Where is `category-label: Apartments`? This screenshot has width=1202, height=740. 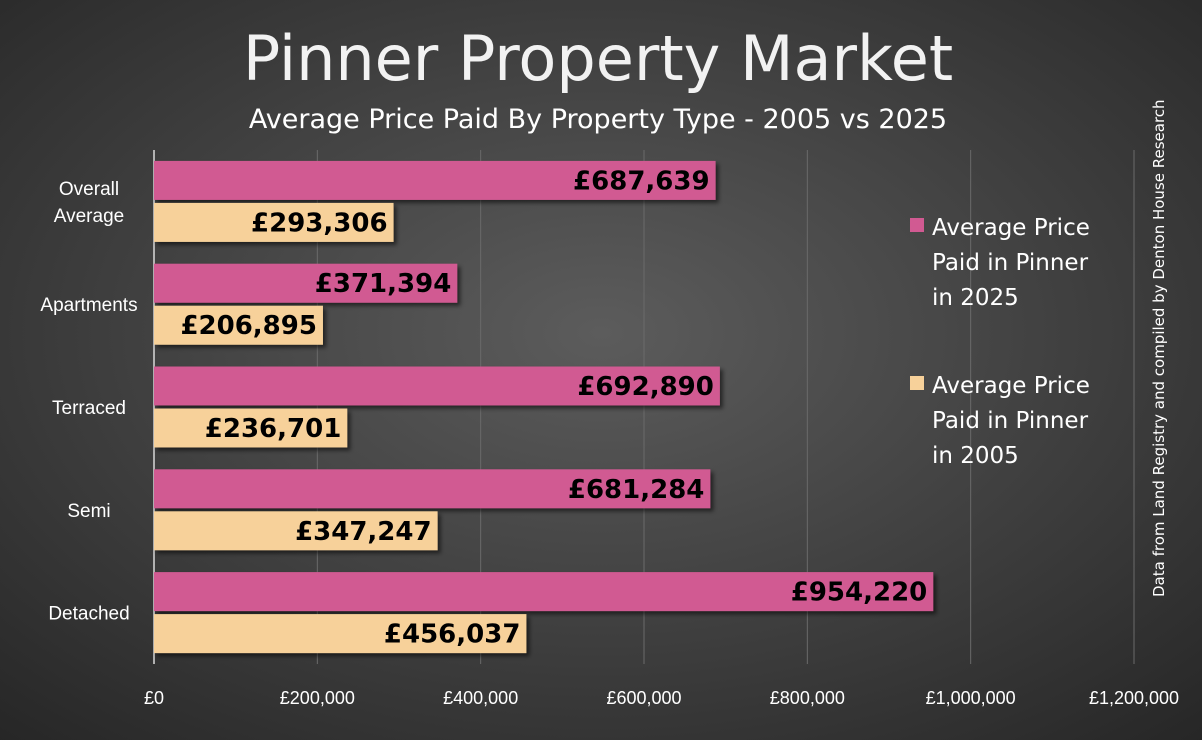
category-label: Apartments is located at coordinates (88, 305).